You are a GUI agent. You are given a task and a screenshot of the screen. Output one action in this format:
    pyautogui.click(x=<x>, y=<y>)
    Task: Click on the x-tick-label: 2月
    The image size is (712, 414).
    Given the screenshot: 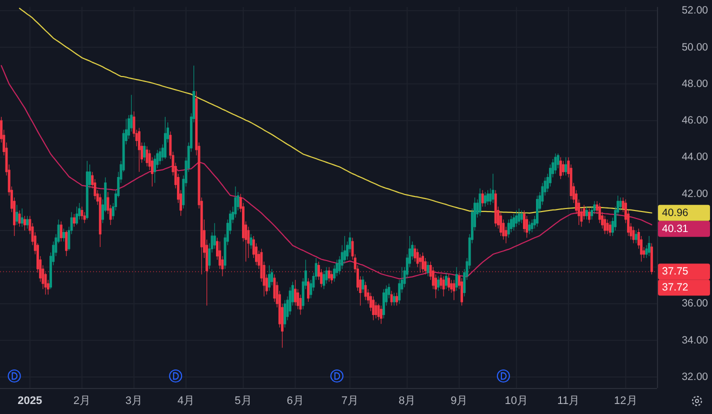 What is the action you would take?
    pyautogui.click(x=82, y=401)
    